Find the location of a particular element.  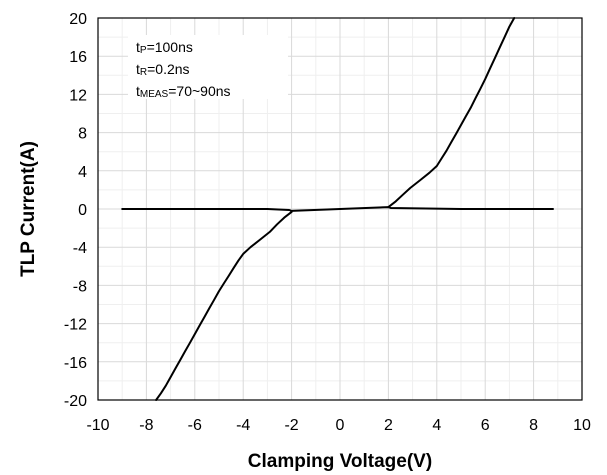

x-tick-label: 10 is located at coordinates (582, 425).